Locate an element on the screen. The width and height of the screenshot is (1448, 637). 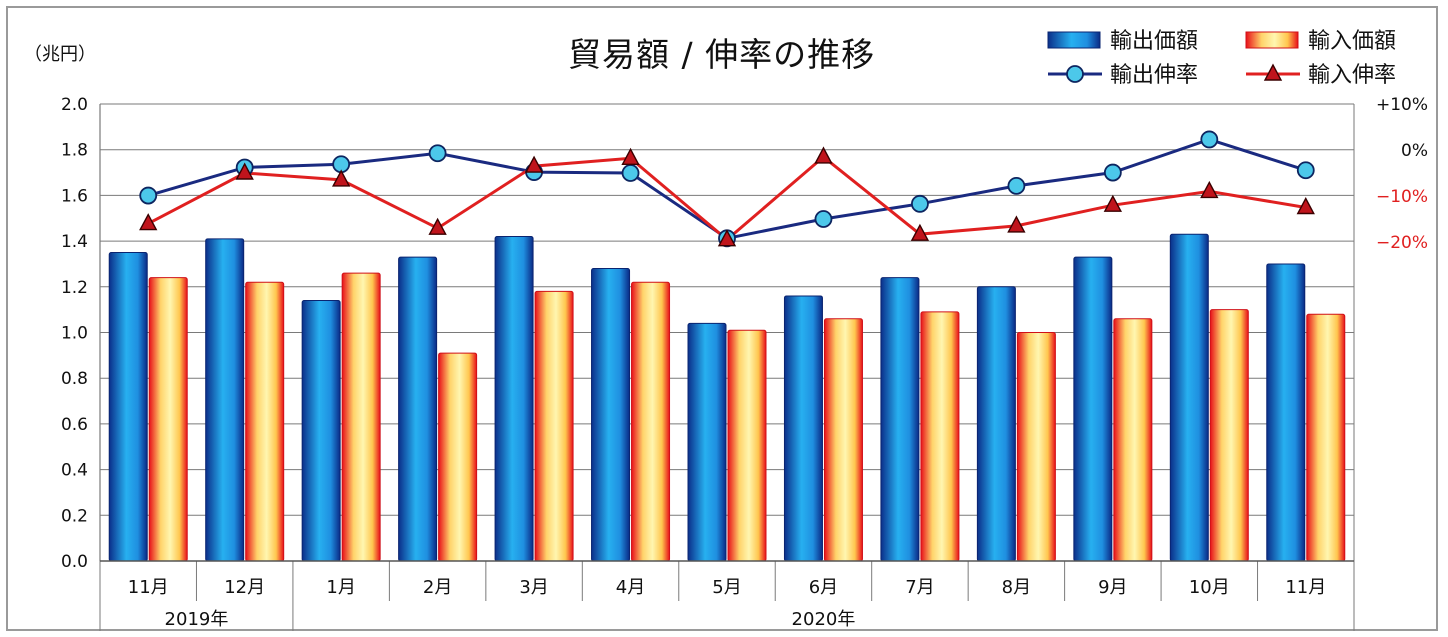
x-tick-label: 5月 is located at coordinates (726, 587).